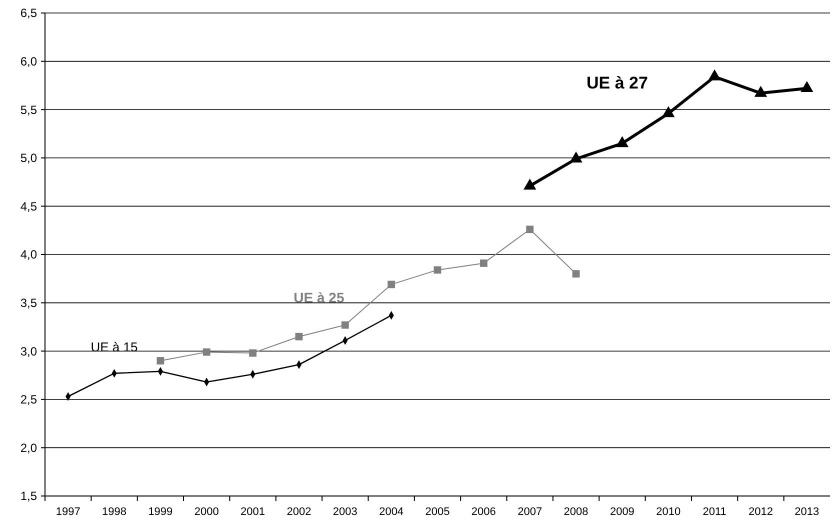 The image size is (840, 523). What do you see at coordinates (160, 512) in the screenshot?
I see `x-tick-label: 1999` at bounding box center [160, 512].